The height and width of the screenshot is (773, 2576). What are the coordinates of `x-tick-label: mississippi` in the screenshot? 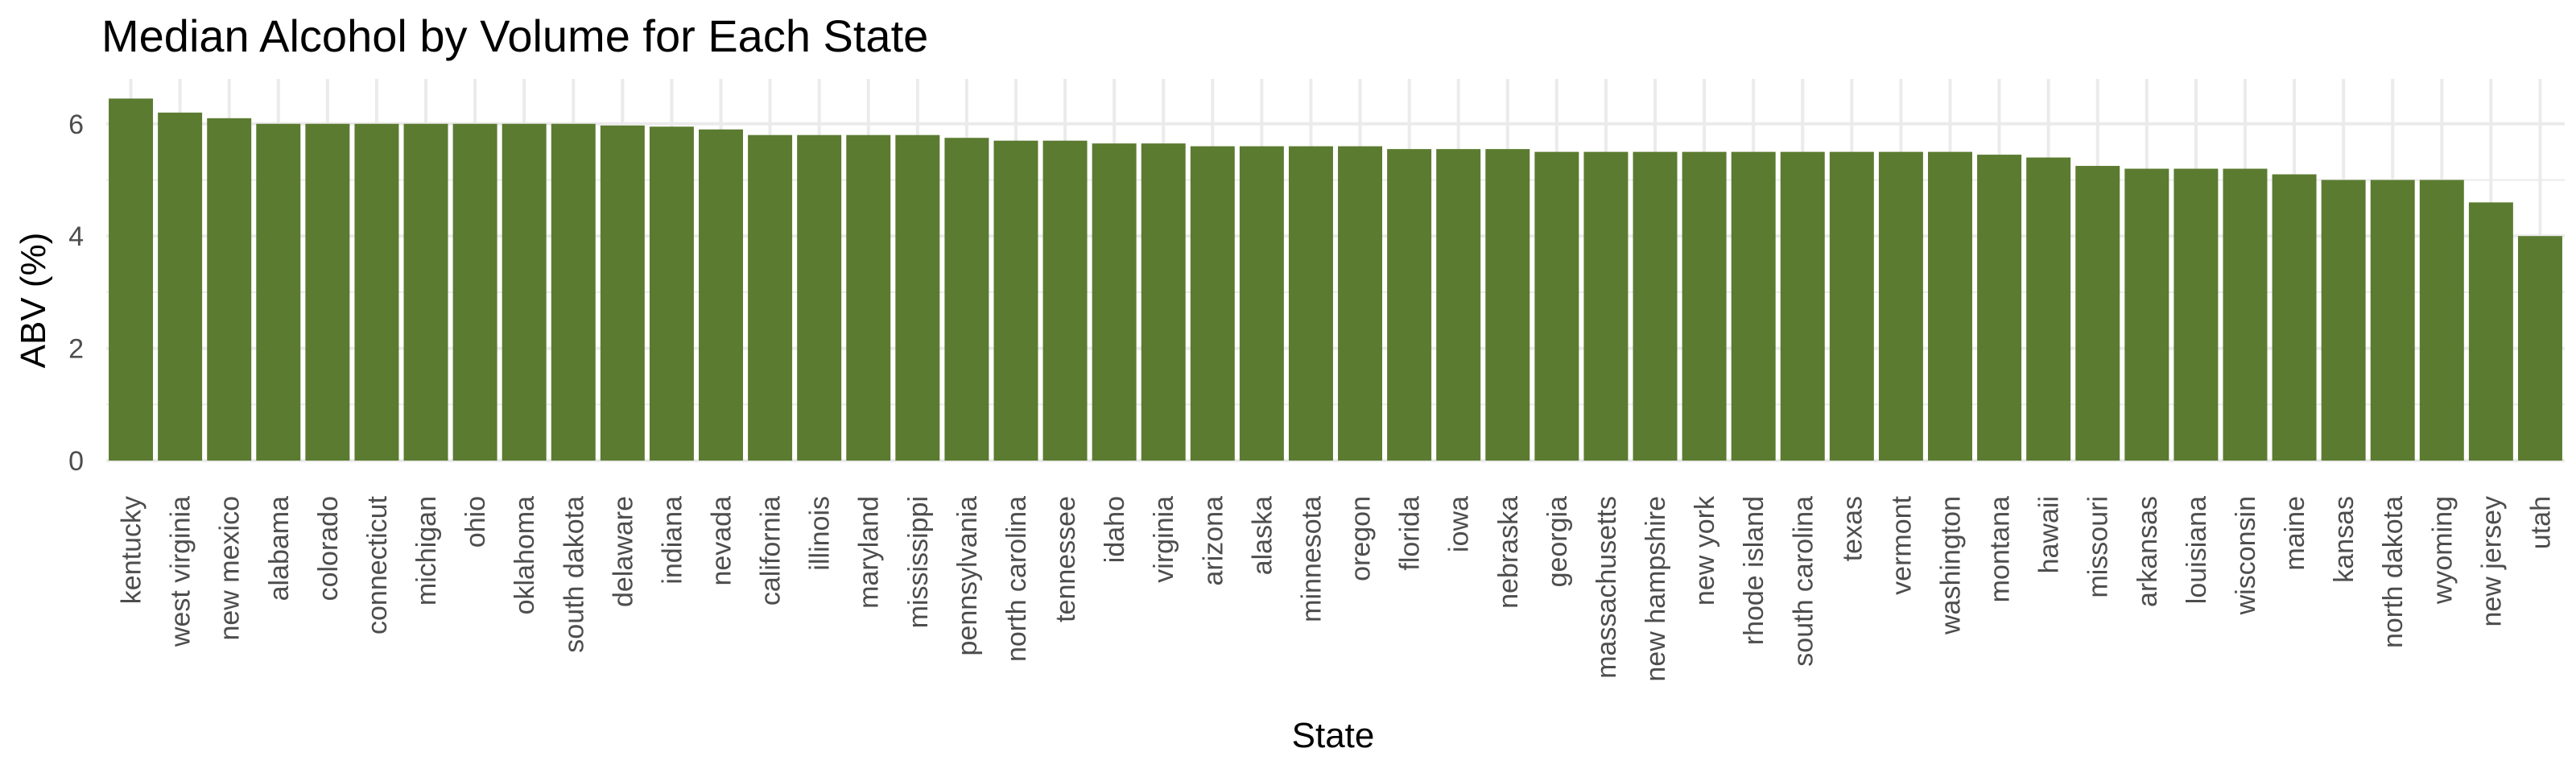 It's located at (918, 562).